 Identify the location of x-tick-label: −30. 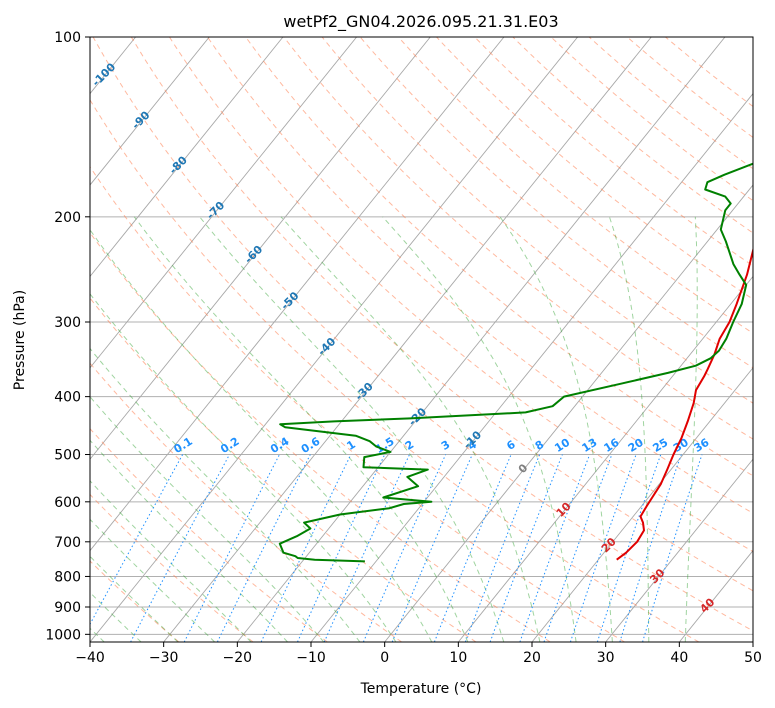
(164, 658).